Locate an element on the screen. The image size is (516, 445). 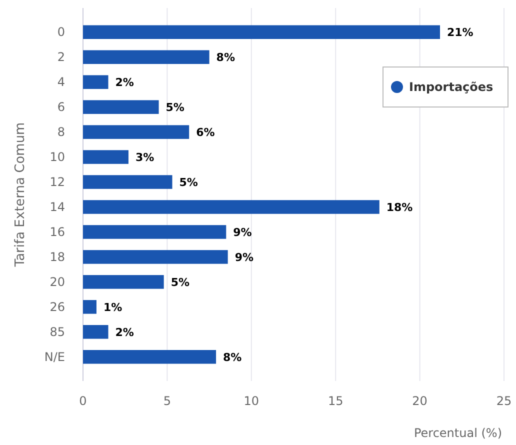
data-label: 18% is located at coordinates (399, 207).